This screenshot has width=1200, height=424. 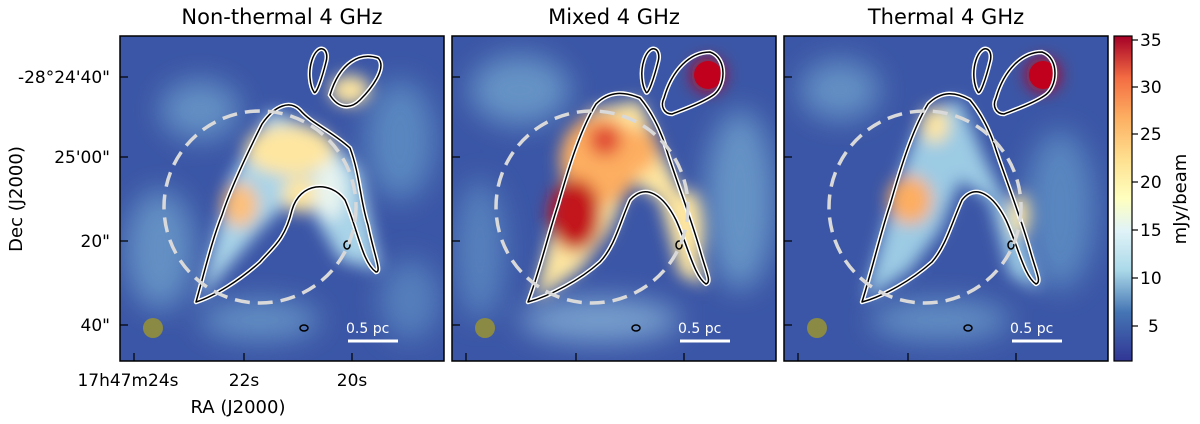 I want to click on colorbar-label: mJy/beam, so click(x=1180, y=199).